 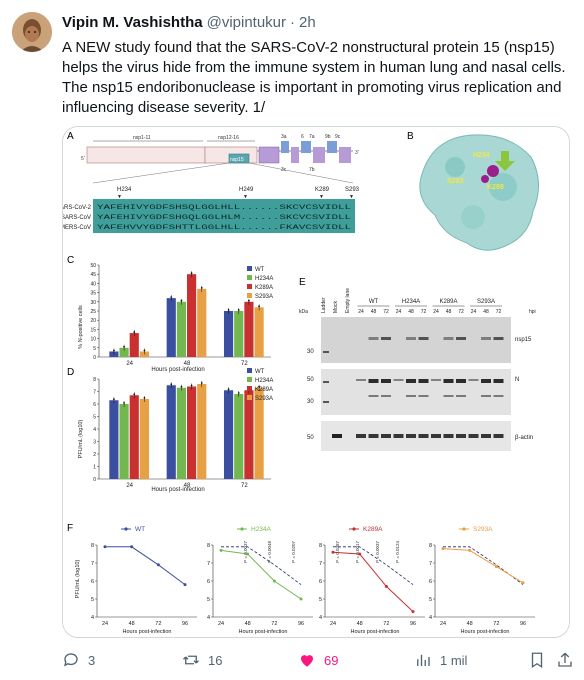 I want to click on gene-e, so click(x=295, y=155).